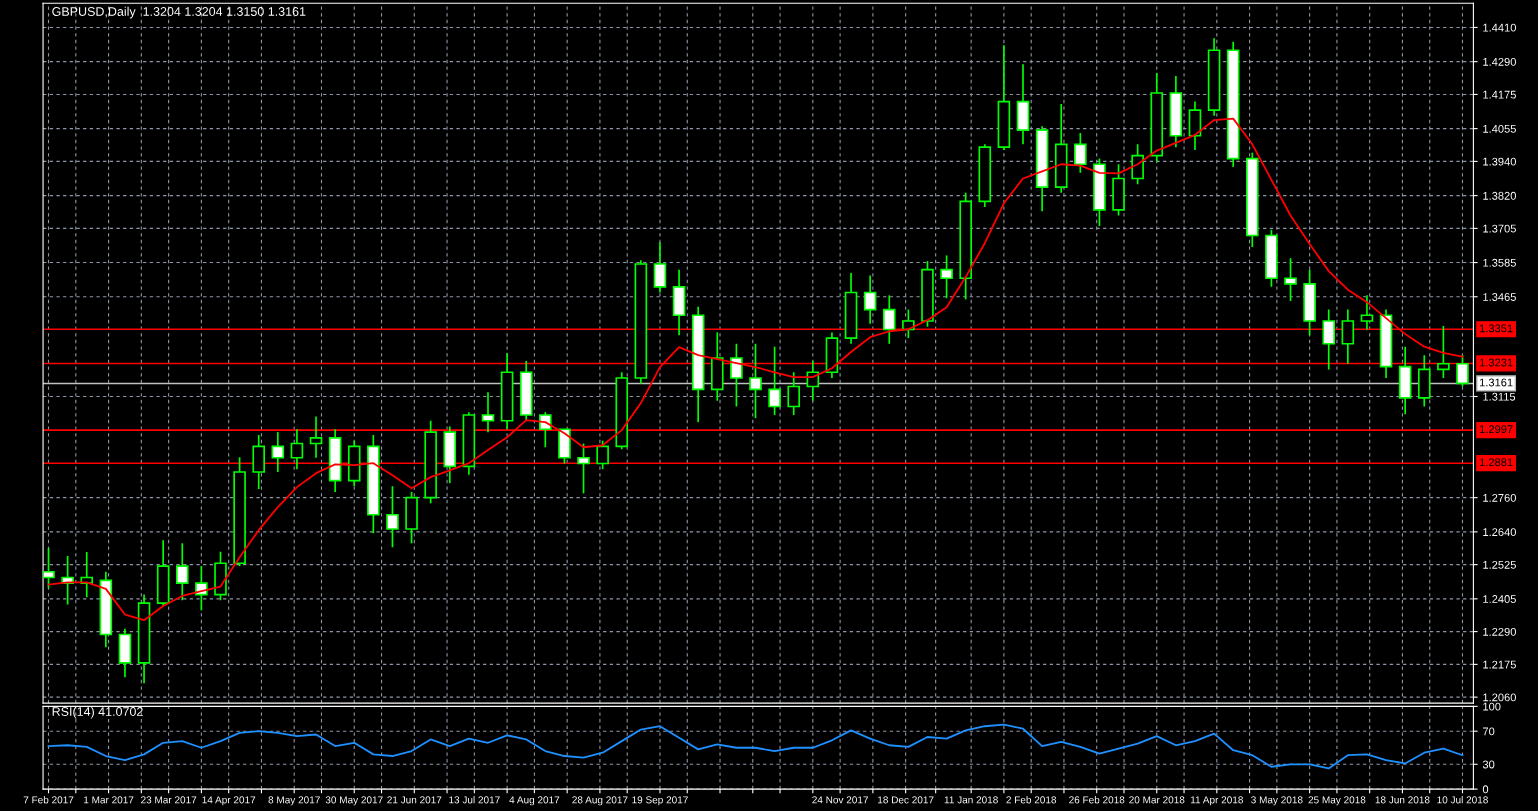 The height and width of the screenshot is (811, 1538). Describe the element at coordinates (1485, 789) in the screenshot. I see `y-tick-label: 0` at that location.